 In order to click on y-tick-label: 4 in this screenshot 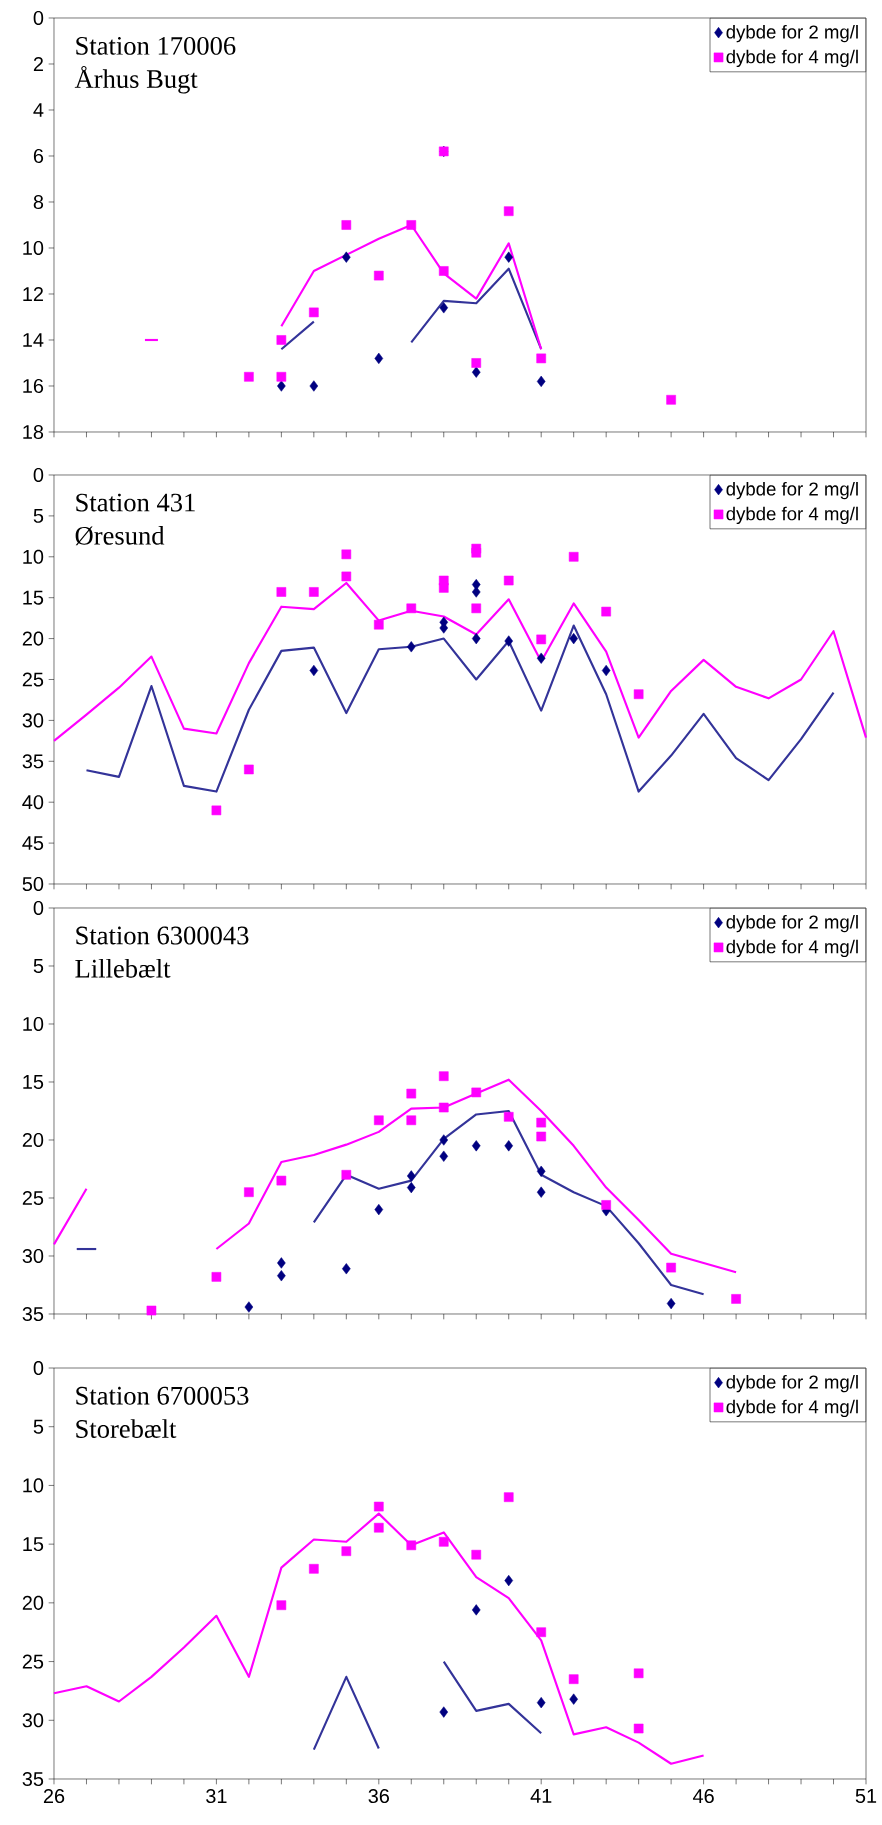, I will do `click(38, 110)`.